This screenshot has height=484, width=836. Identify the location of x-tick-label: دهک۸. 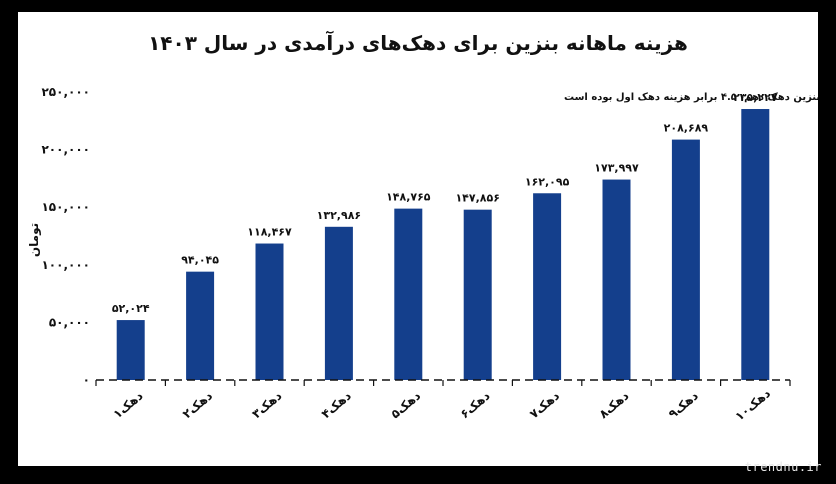
(613, 405).